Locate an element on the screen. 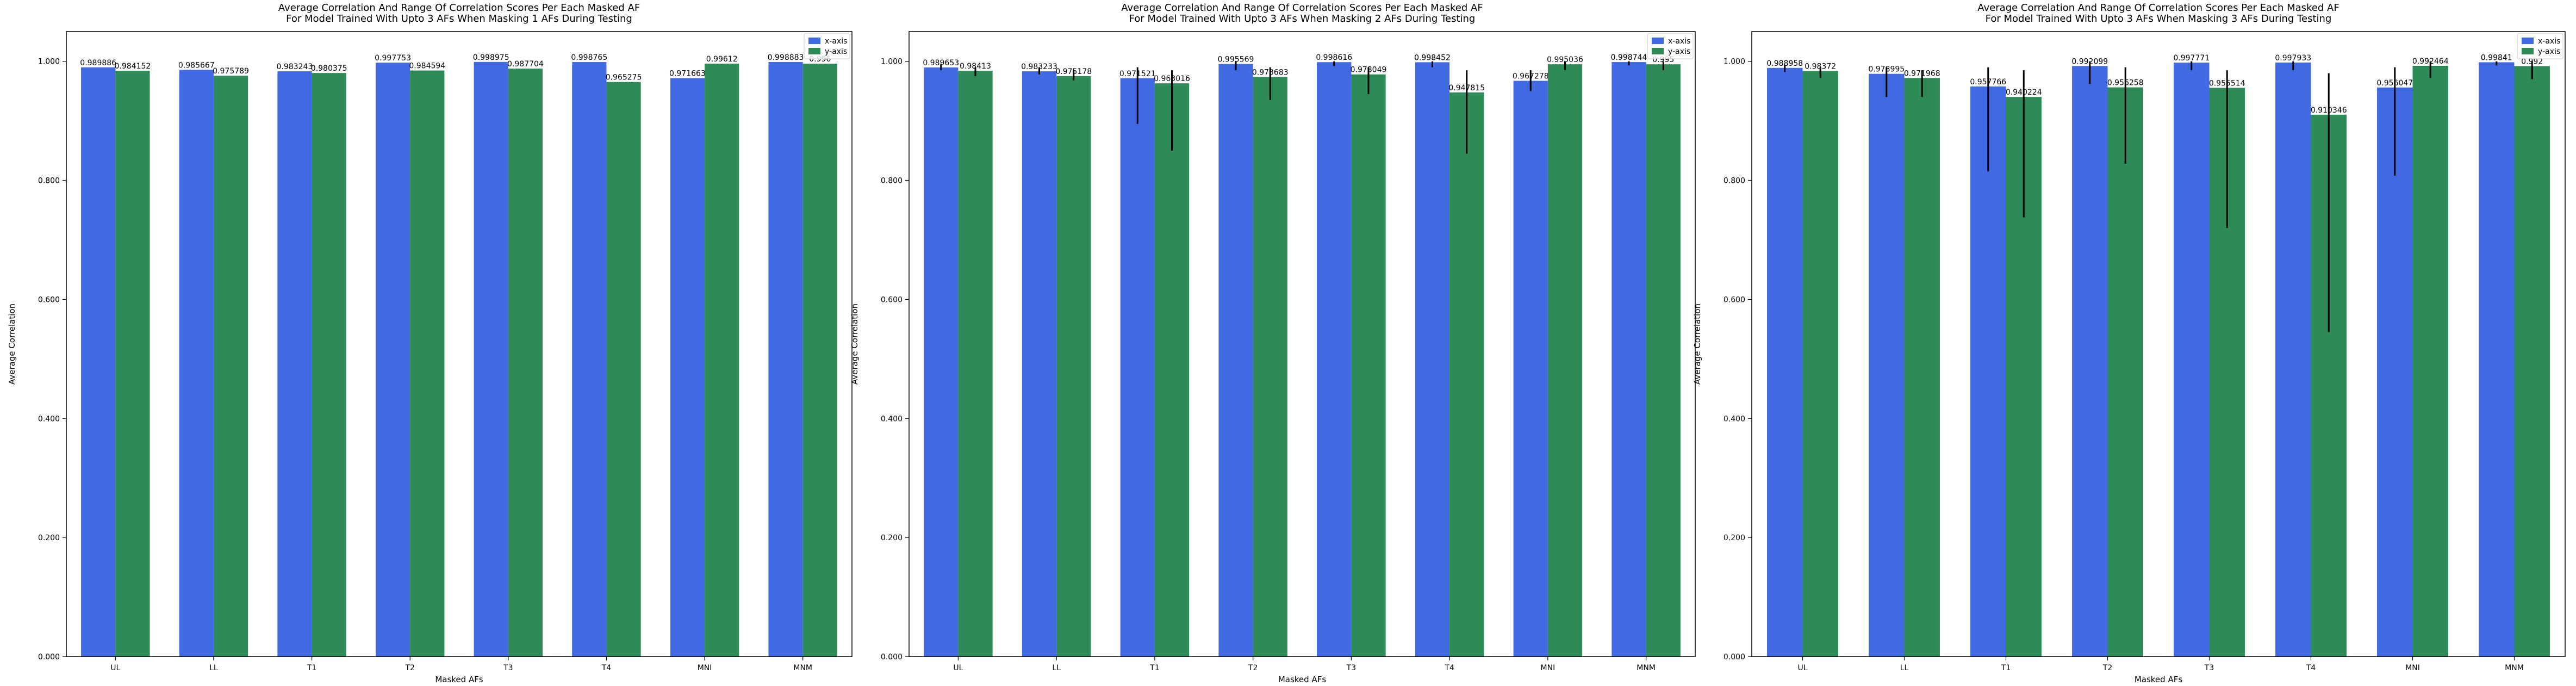 Image resolution: width=2576 pixels, height=686 pixels. data-label-y-axis-ul: 0.98372 is located at coordinates (1820, 67).